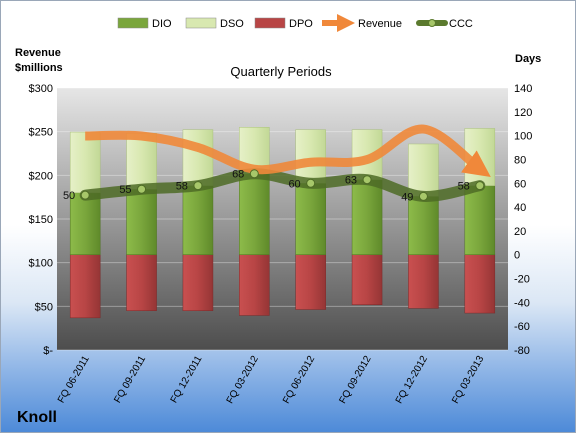 The width and height of the screenshot is (576, 433). Describe the element at coordinates (523, 113) in the screenshot. I see `right-tick-label: 120` at that location.